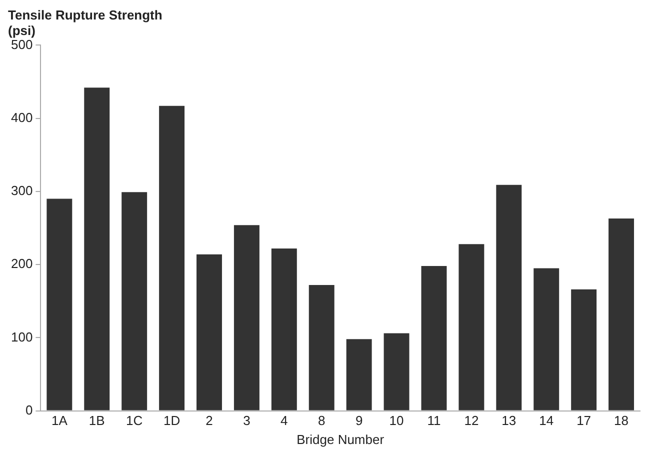  Describe the element at coordinates (471, 420) in the screenshot. I see `x-tick-label: 12` at that location.